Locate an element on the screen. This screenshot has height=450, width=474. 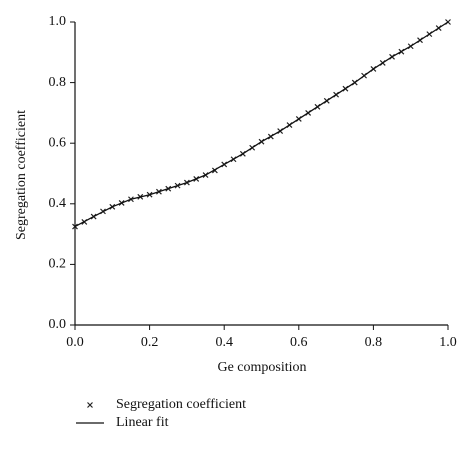
x-tick-label: 0.6 is located at coordinates (299, 342).